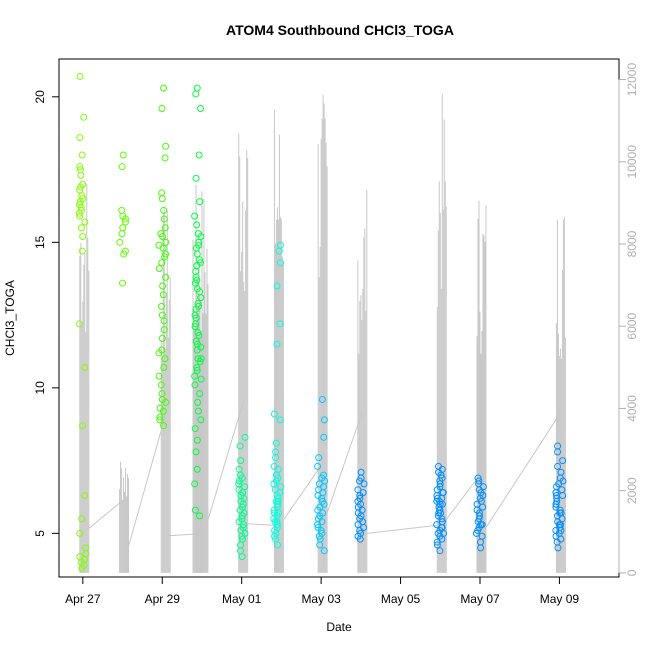 The width and height of the screenshot is (650, 650). Describe the element at coordinates (163, 599) in the screenshot. I see `x-tick-label: Apr 29` at that location.